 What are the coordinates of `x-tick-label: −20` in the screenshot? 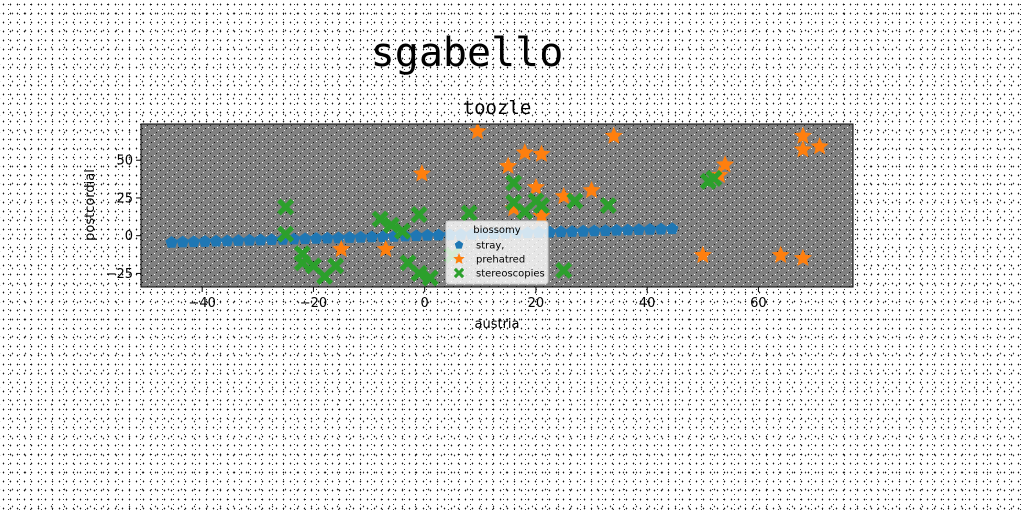 It's located at (313, 303).